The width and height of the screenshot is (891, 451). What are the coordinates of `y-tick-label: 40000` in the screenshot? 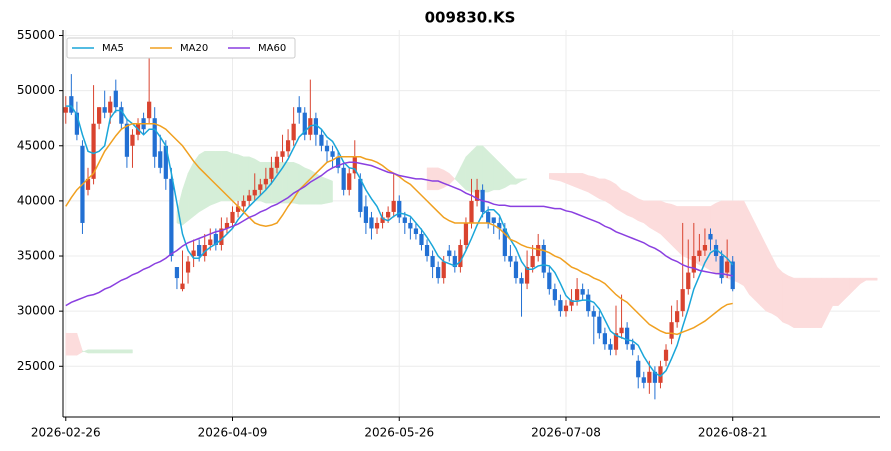 It's located at (36, 200).